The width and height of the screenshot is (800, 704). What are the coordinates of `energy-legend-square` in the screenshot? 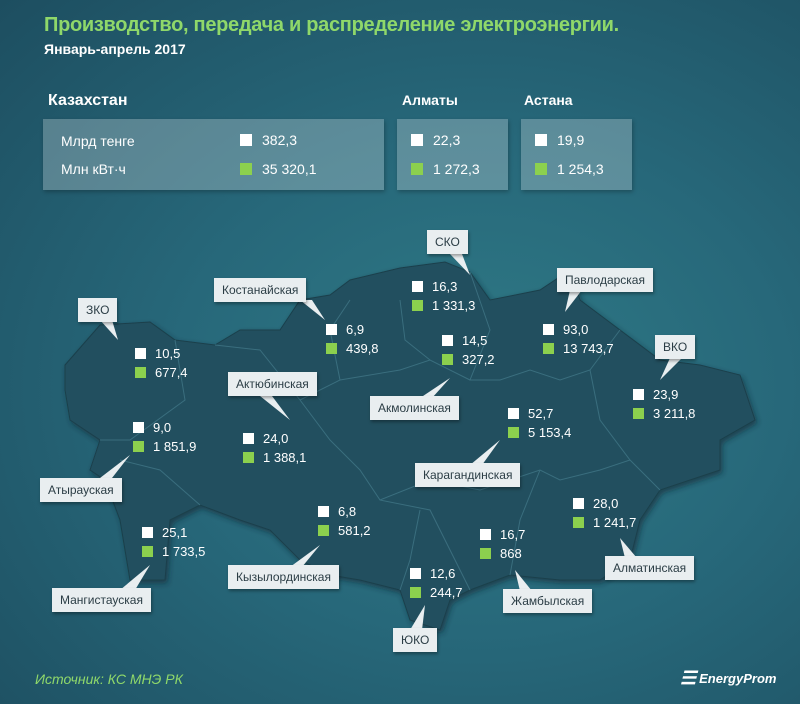 It's located at (246, 169).